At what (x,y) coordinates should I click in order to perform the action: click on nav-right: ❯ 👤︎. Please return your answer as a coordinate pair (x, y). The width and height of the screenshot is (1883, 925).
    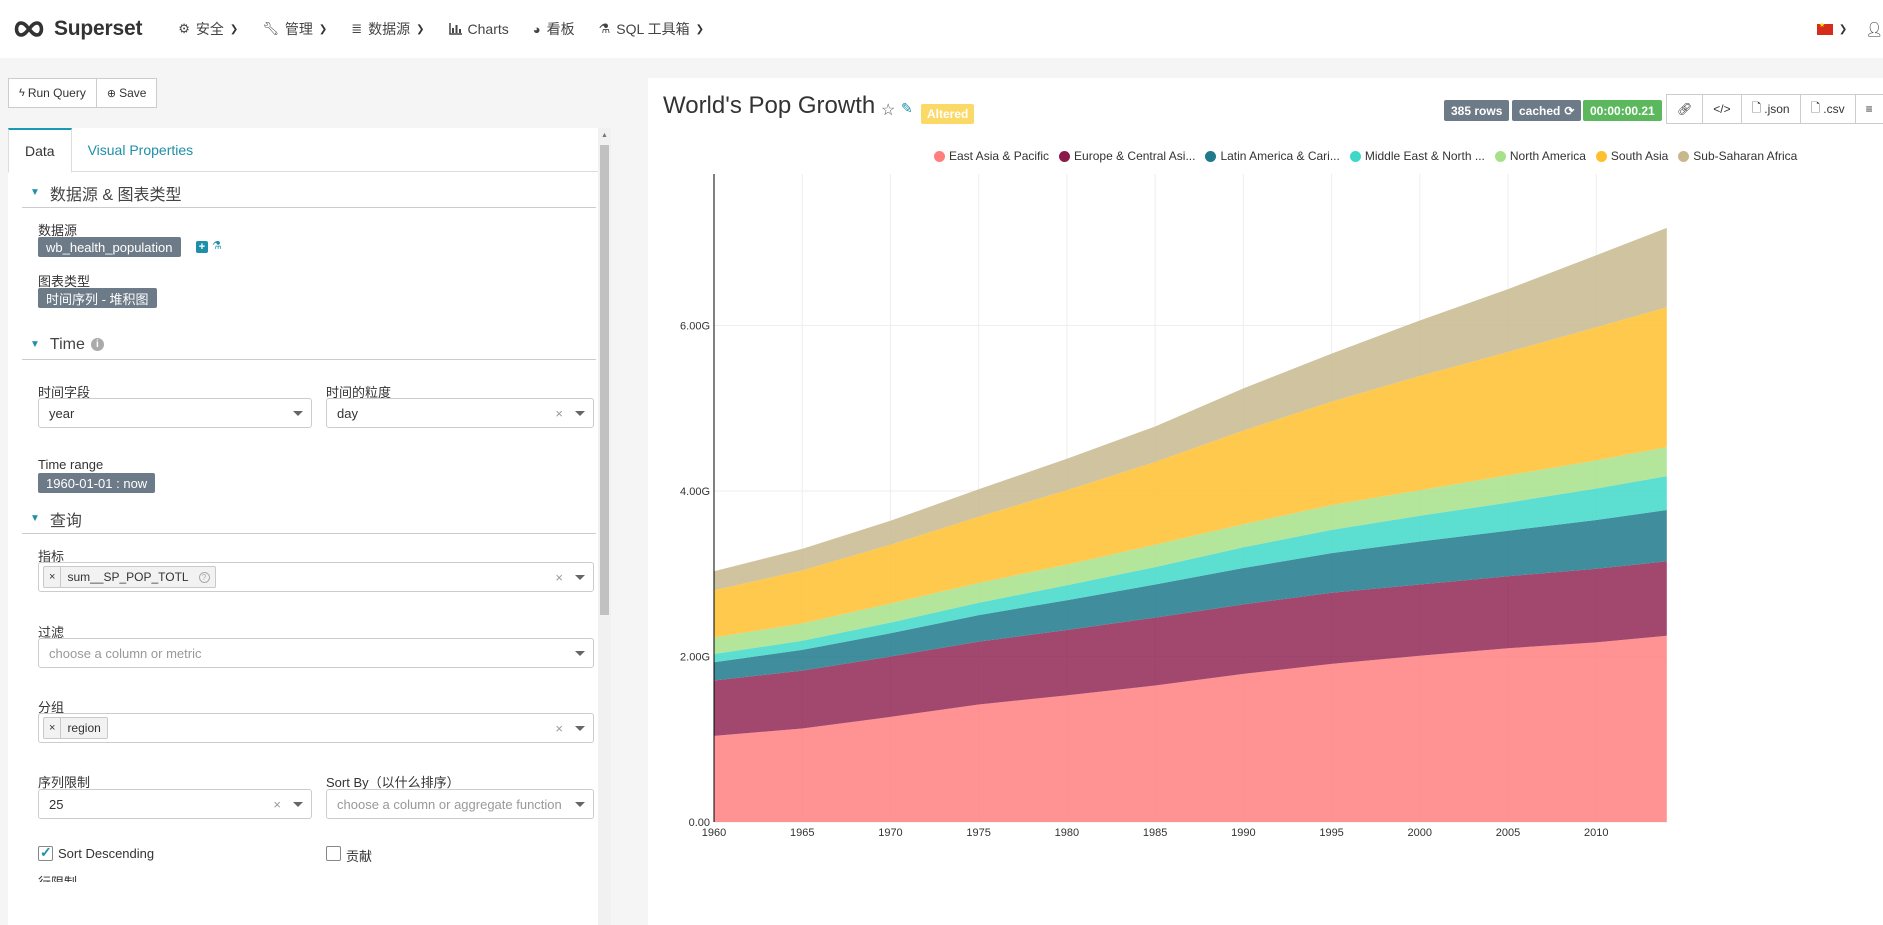
    Looking at the image, I should click on (1849, 29).